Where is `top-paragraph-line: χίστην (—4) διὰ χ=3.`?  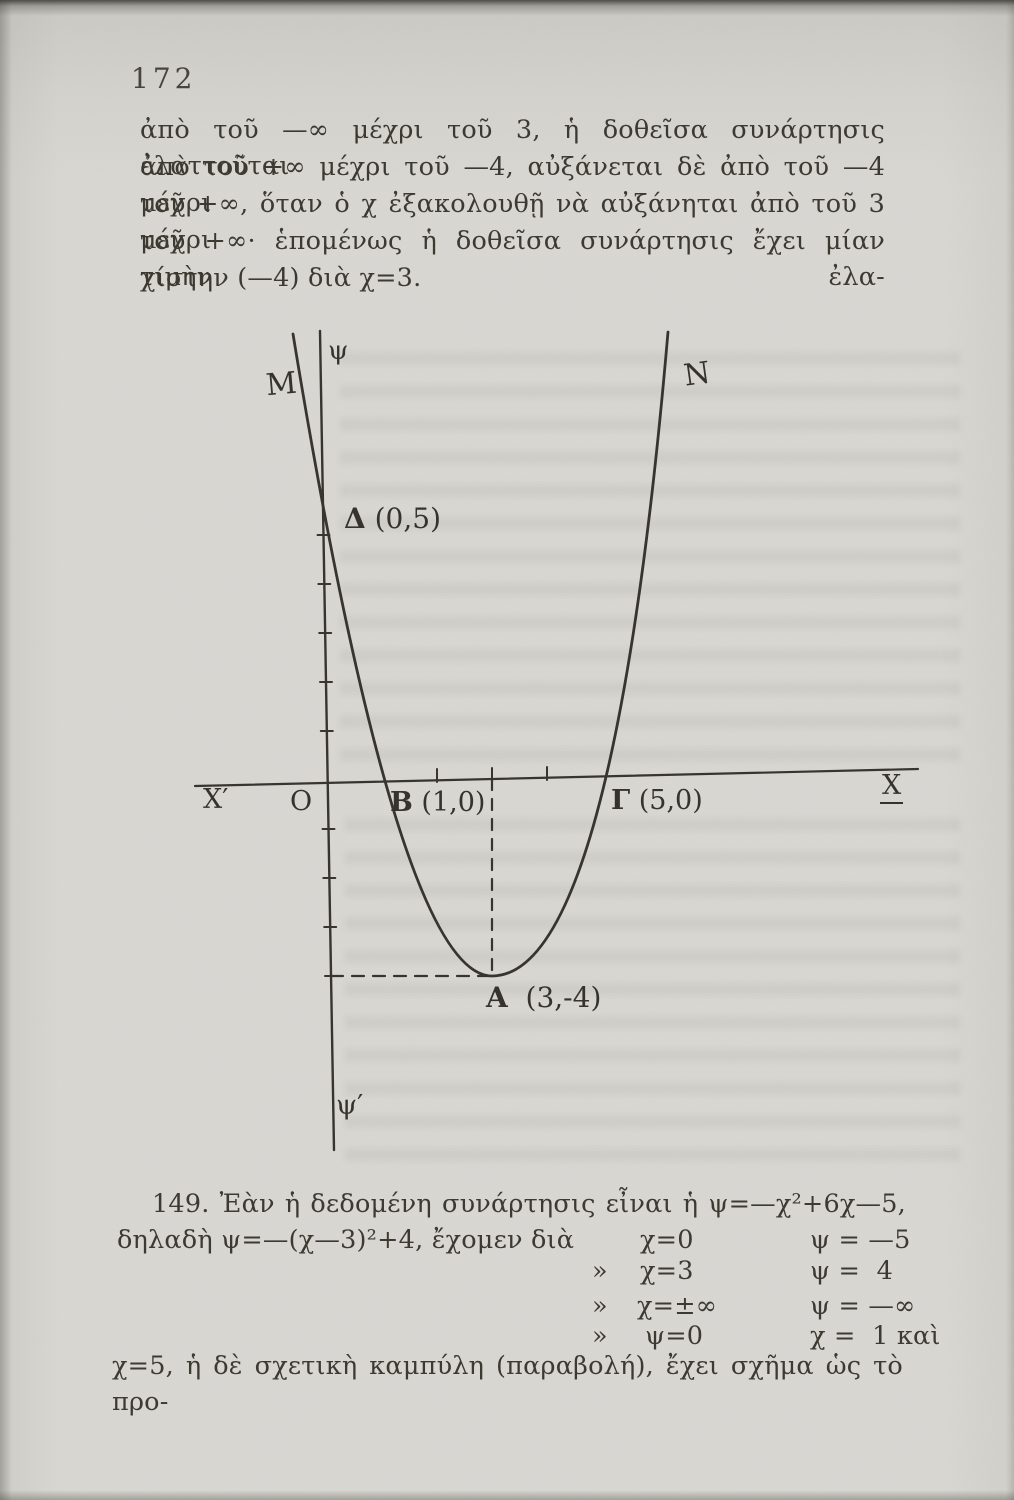 top-paragraph-line: χίστην (—4) διὰ χ=3. is located at coordinates (281, 278).